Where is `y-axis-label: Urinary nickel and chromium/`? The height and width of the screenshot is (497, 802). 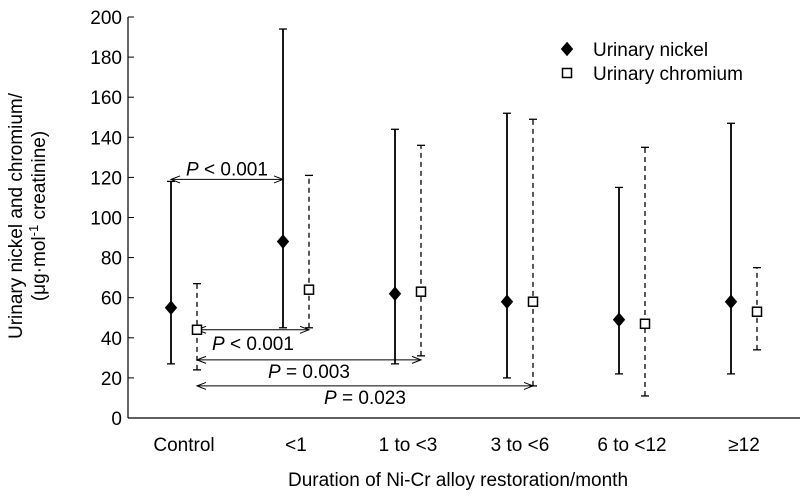 y-axis-label: Urinary nickel and chromium/ is located at coordinates (16, 215).